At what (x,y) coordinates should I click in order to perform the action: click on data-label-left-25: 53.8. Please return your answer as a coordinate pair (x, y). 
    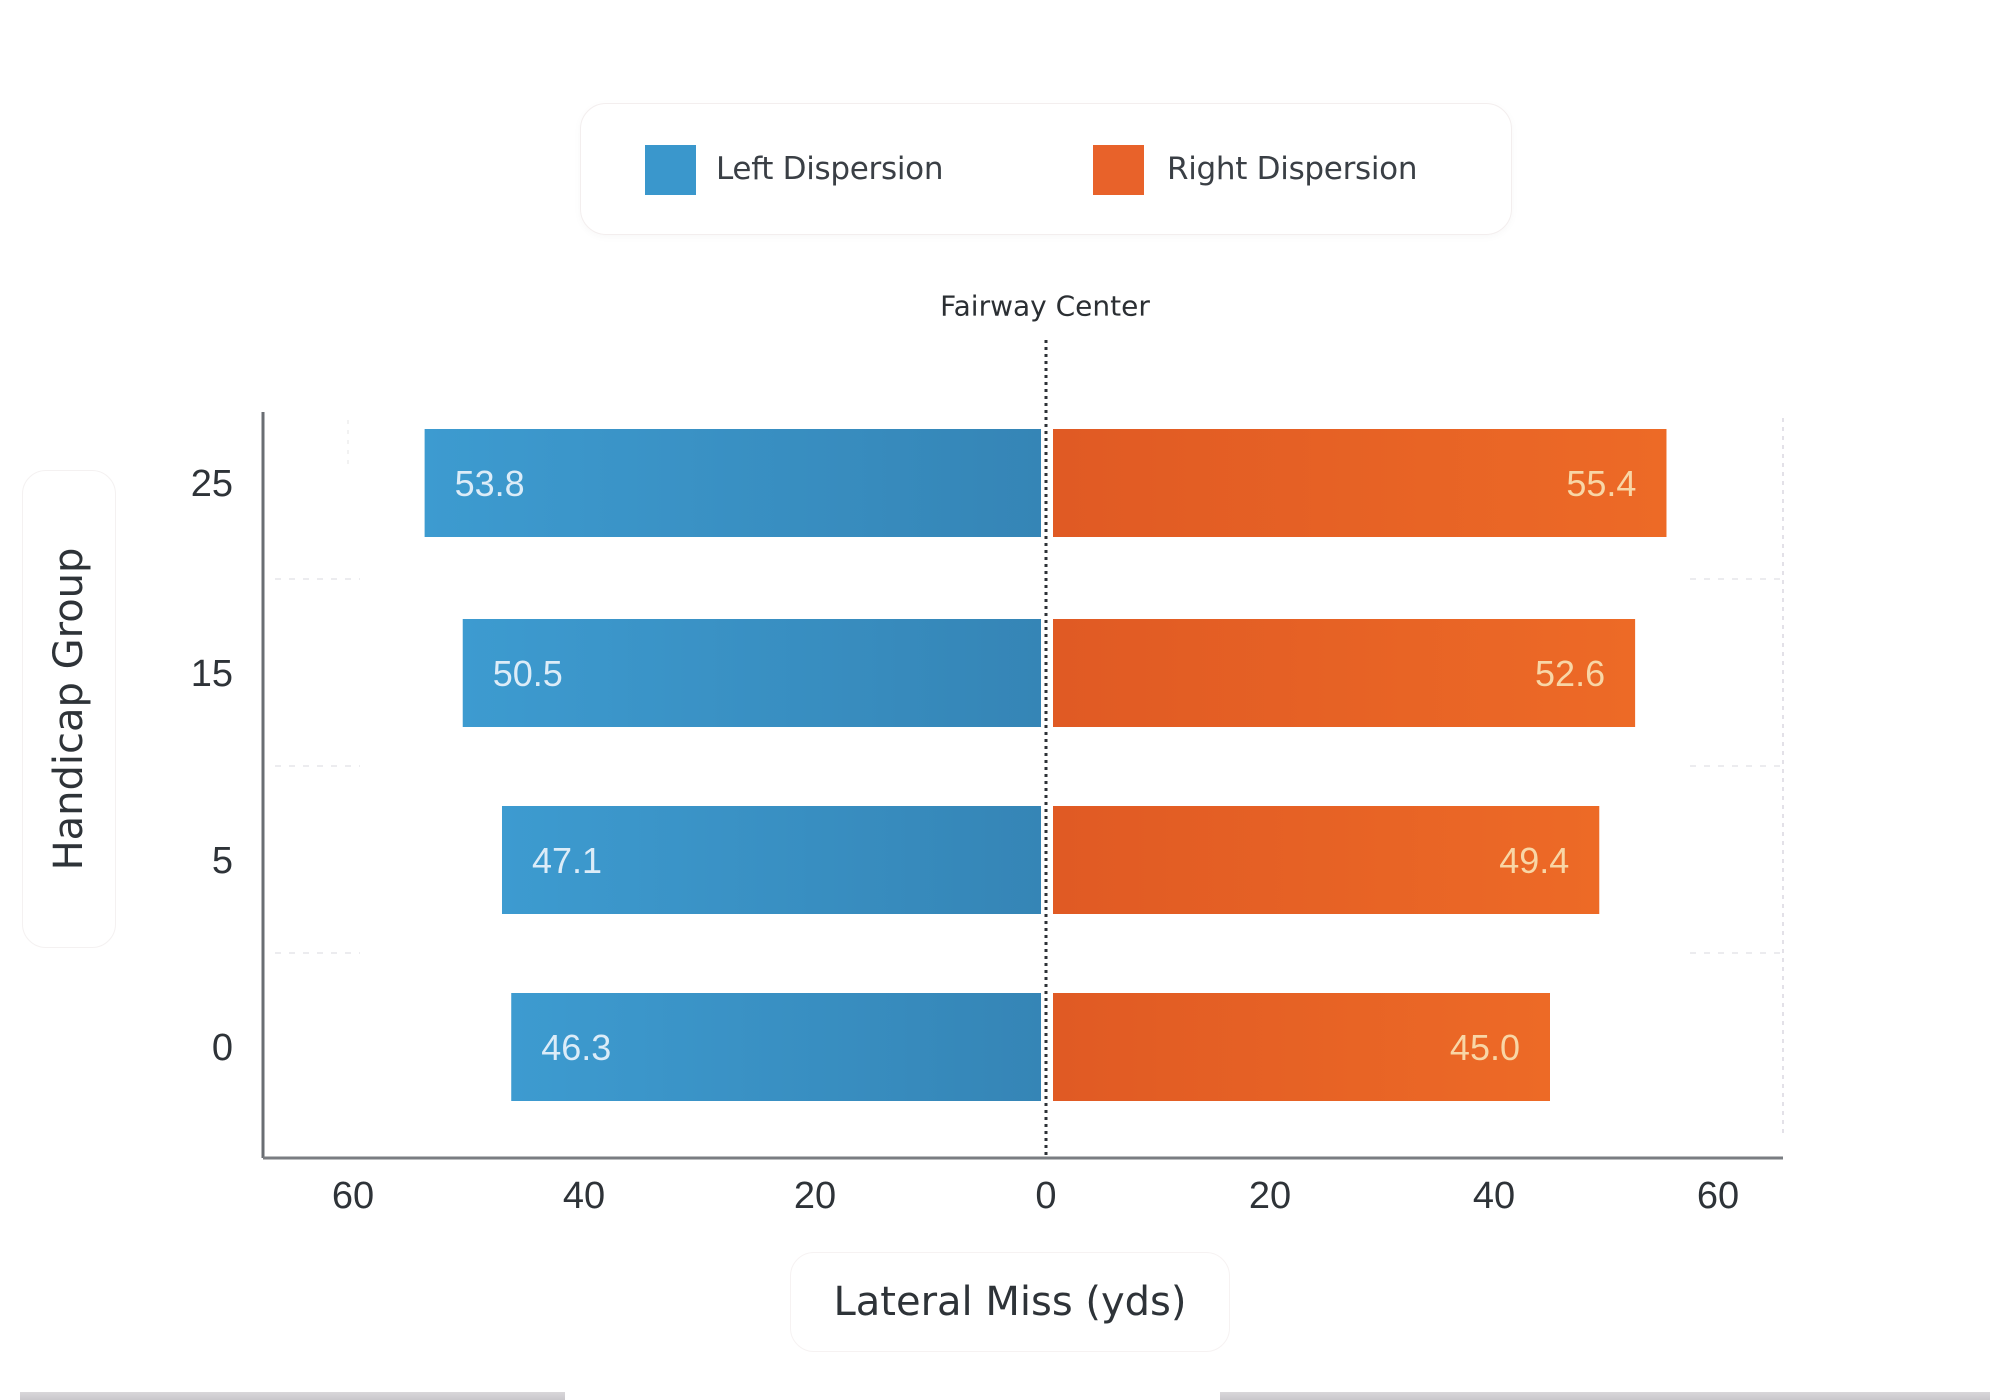
    Looking at the image, I should click on (490, 483).